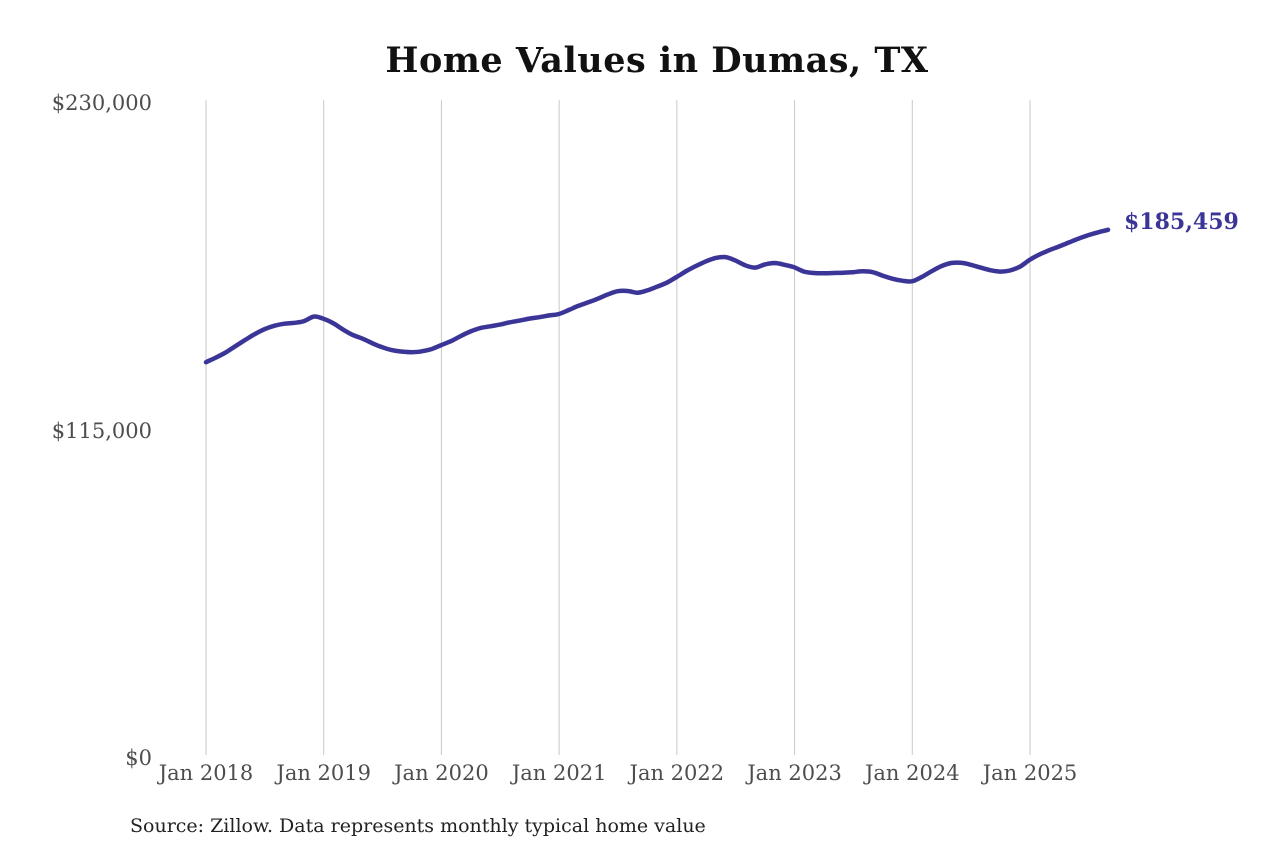 This screenshot has height=853, width=1280. Describe the element at coordinates (657, 60) in the screenshot. I see `chart-title: Home Values in Dumas, TX` at that location.